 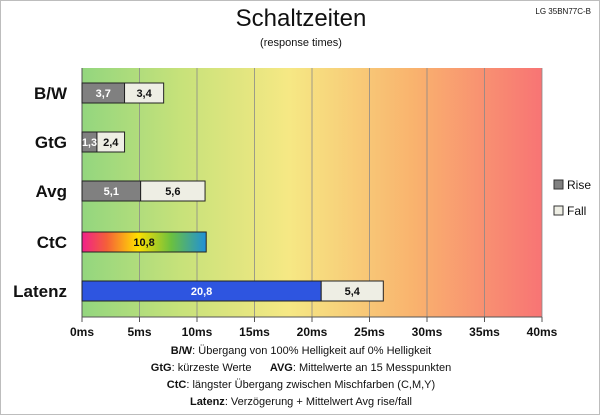 I want to click on note-ctc-key: CtC, so click(x=176, y=385).